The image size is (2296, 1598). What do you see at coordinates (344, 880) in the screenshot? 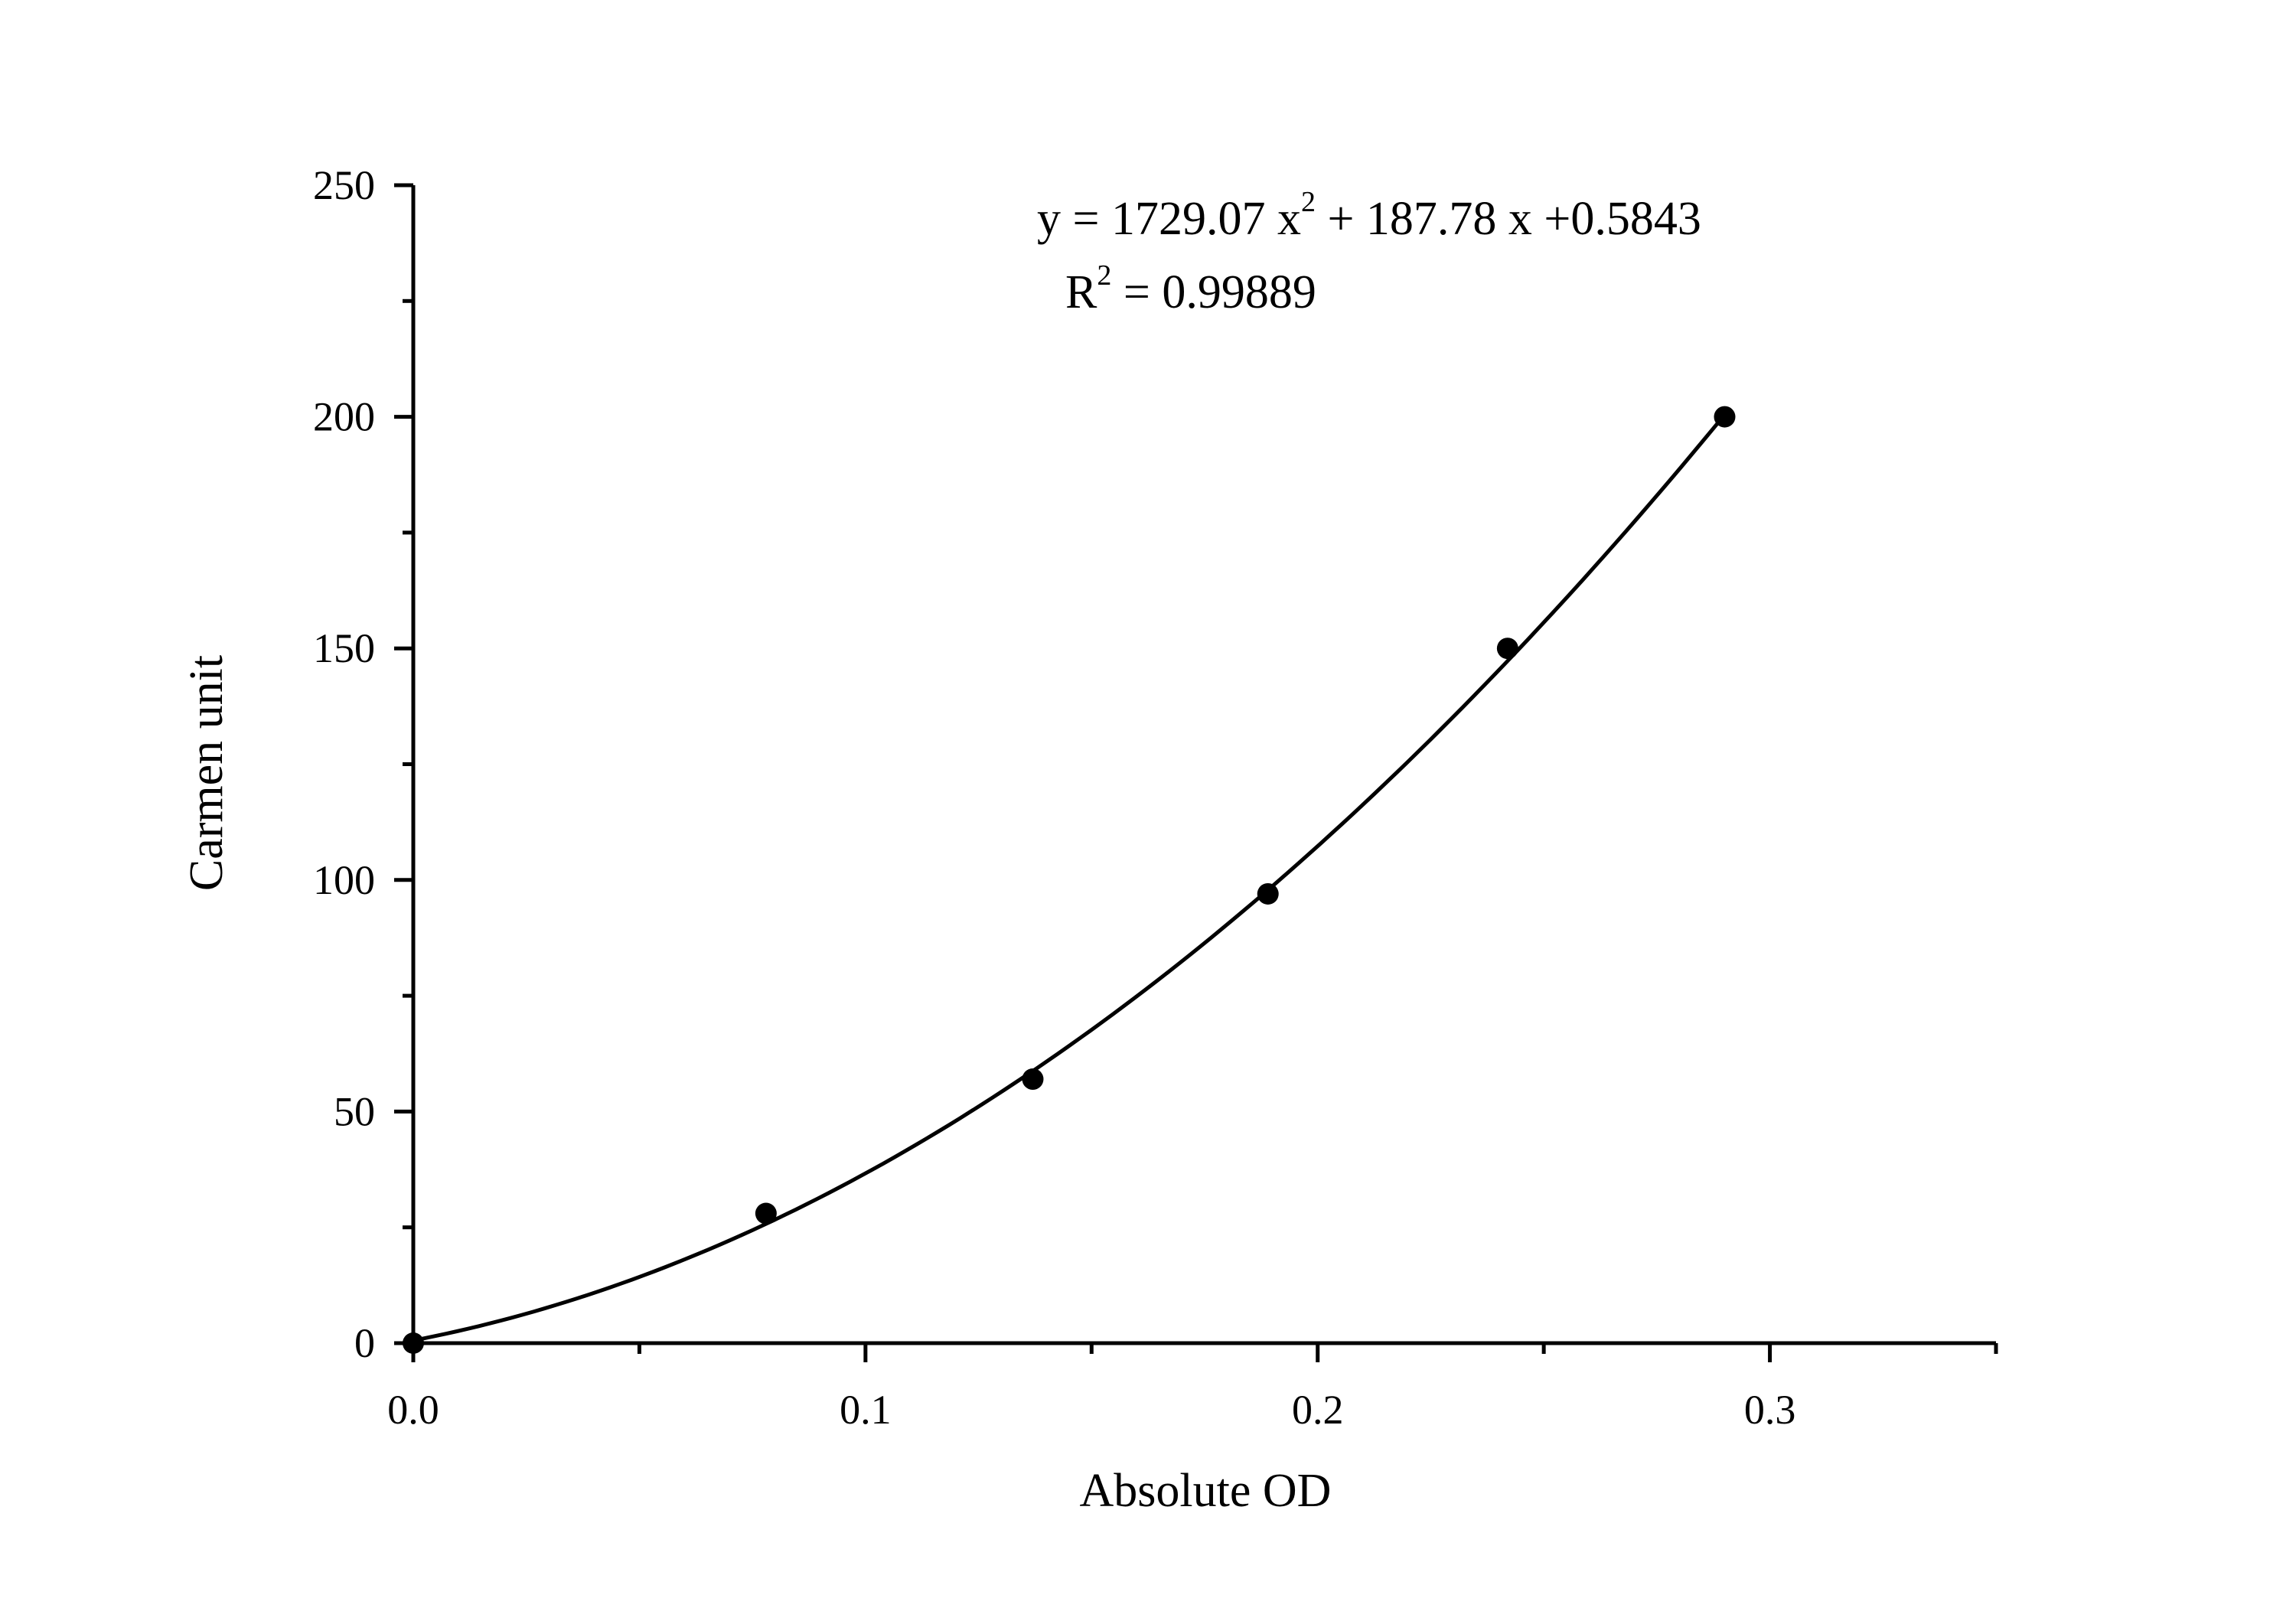
I see `y-tick-label: 100` at bounding box center [344, 880].